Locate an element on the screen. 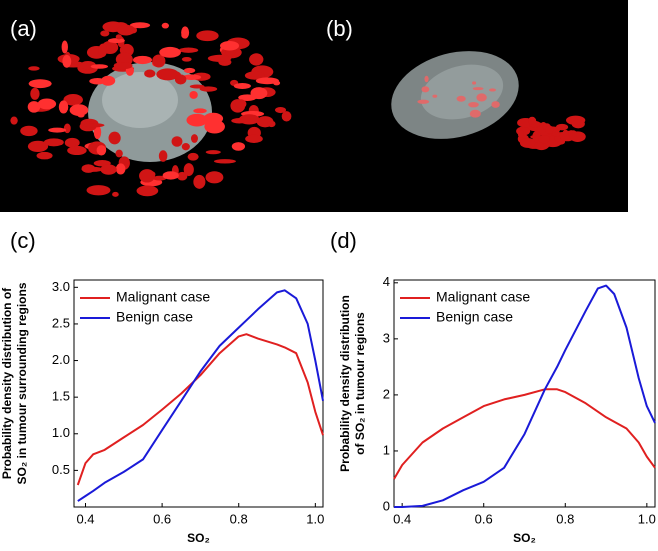 Image resolution: width=658 pixels, height=551 pixels. y-tick-label: 3 is located at coordinates (386, 337).